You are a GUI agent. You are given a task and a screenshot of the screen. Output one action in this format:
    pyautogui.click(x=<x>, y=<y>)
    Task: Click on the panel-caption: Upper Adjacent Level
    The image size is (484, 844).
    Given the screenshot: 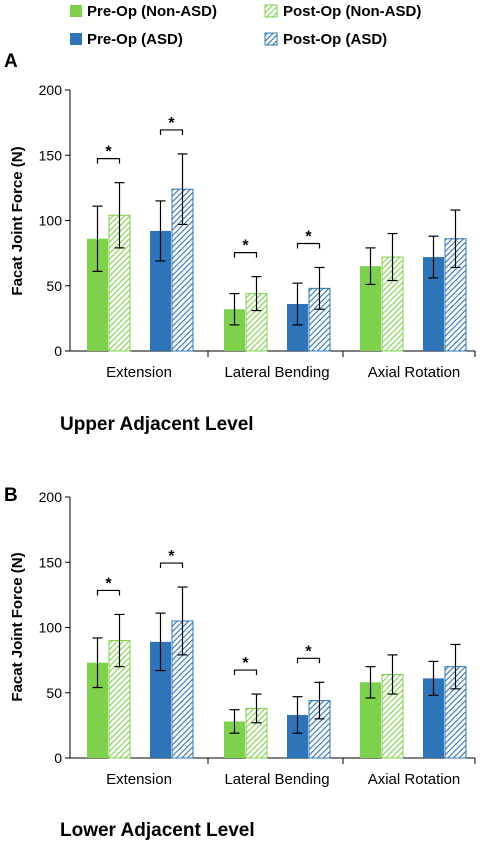 What is the action you would take?
    pyautogui.click(x=157, y=424)
    